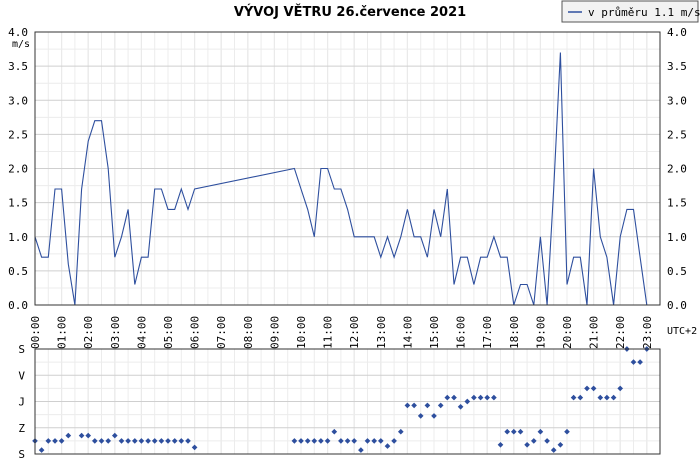  I want to click on x-tick-label: 06:00, so click(195, 332).